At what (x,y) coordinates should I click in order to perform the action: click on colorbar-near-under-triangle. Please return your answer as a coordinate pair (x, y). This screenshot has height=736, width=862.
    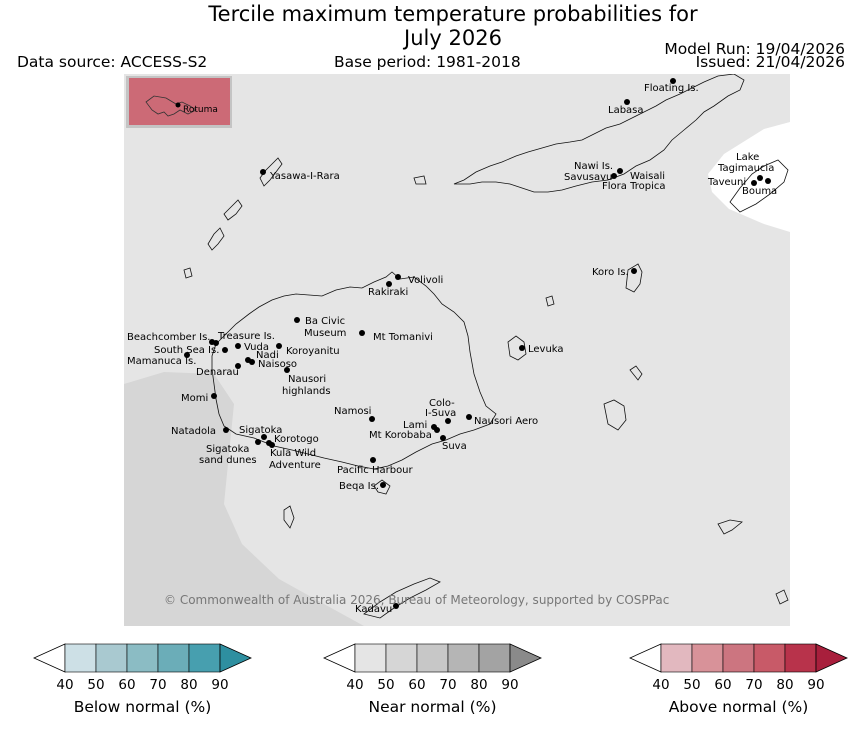
    Looking at the image, I should click on (339, 658).